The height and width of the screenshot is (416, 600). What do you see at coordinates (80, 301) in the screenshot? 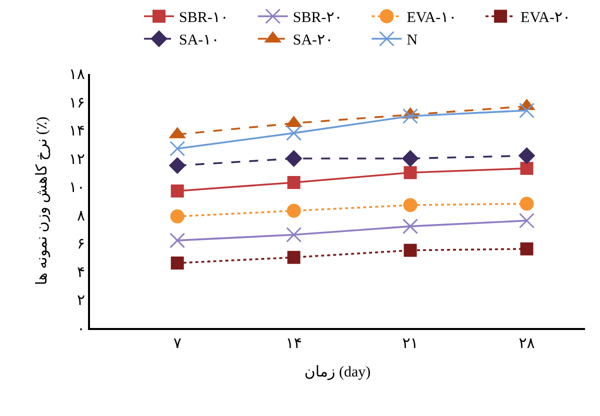
I see `y-tick-label: ۲` at bounding box center [80, 301].